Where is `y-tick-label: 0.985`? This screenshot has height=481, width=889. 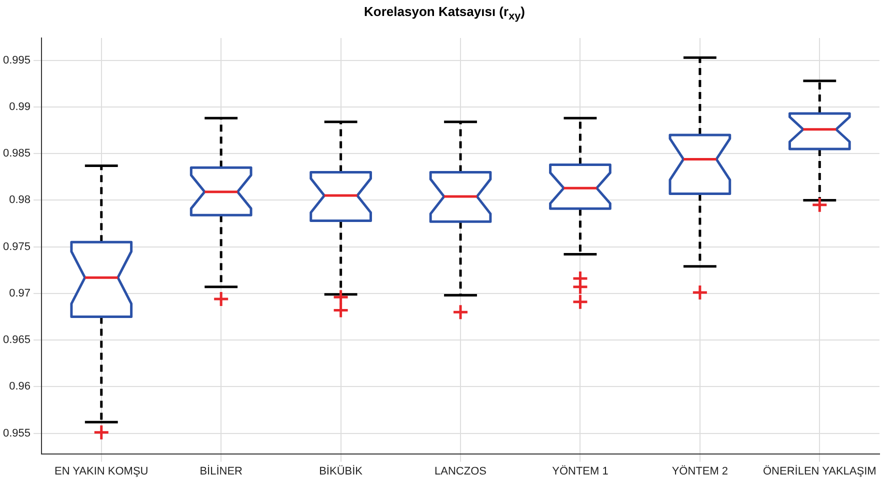
y-tick-label: 0.985 is located at coordinates (16, 154).